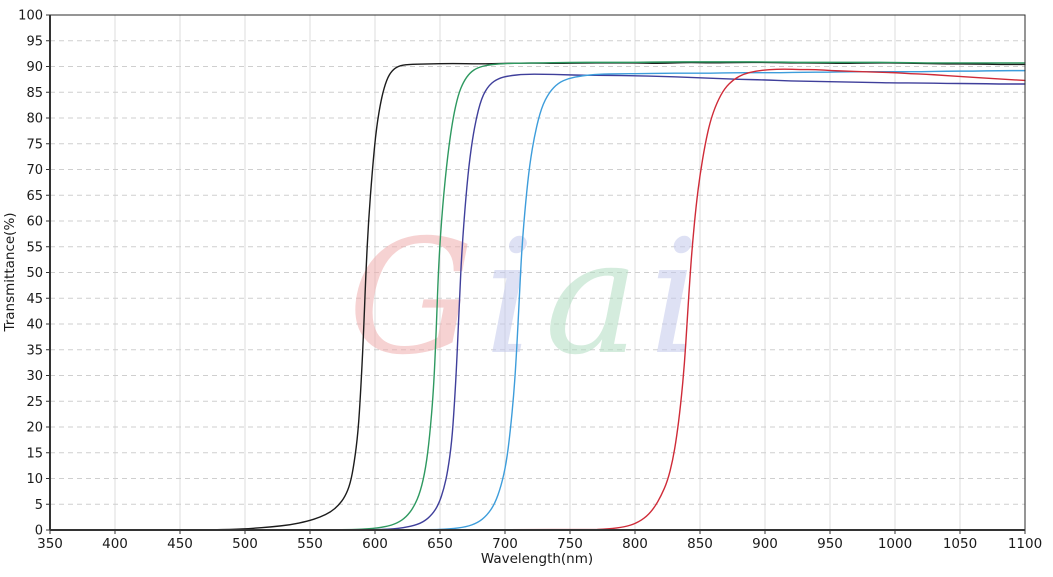 The image size is (1053, 577). I want to click on y-tick-label: 55, so click(34, 247).